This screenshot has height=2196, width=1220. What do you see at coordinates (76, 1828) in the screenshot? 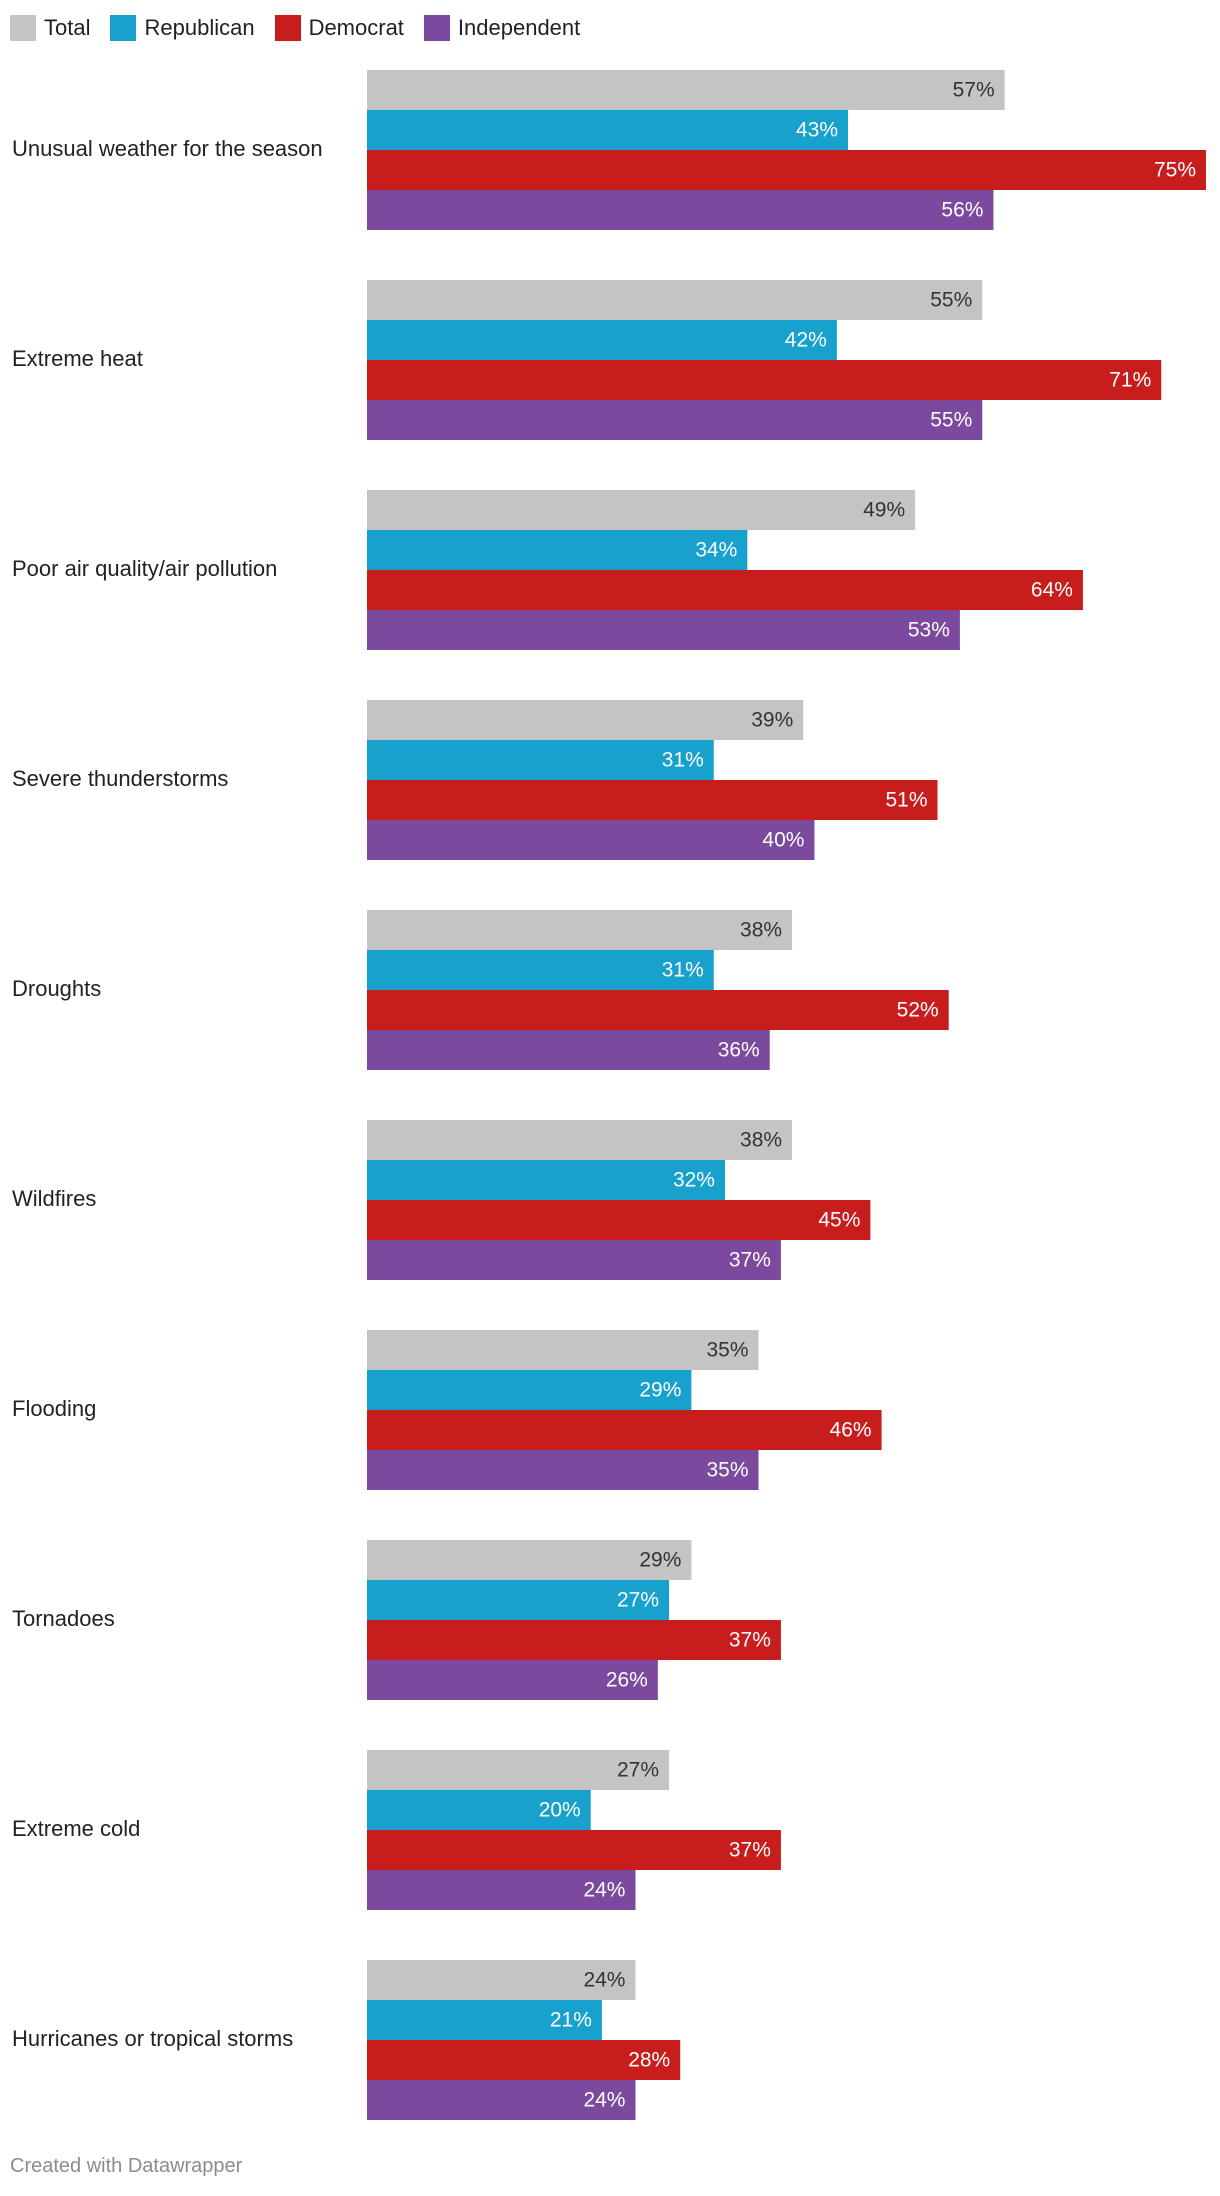
I see `category-label: Extreme cold` at bounding box center [76, 1828].